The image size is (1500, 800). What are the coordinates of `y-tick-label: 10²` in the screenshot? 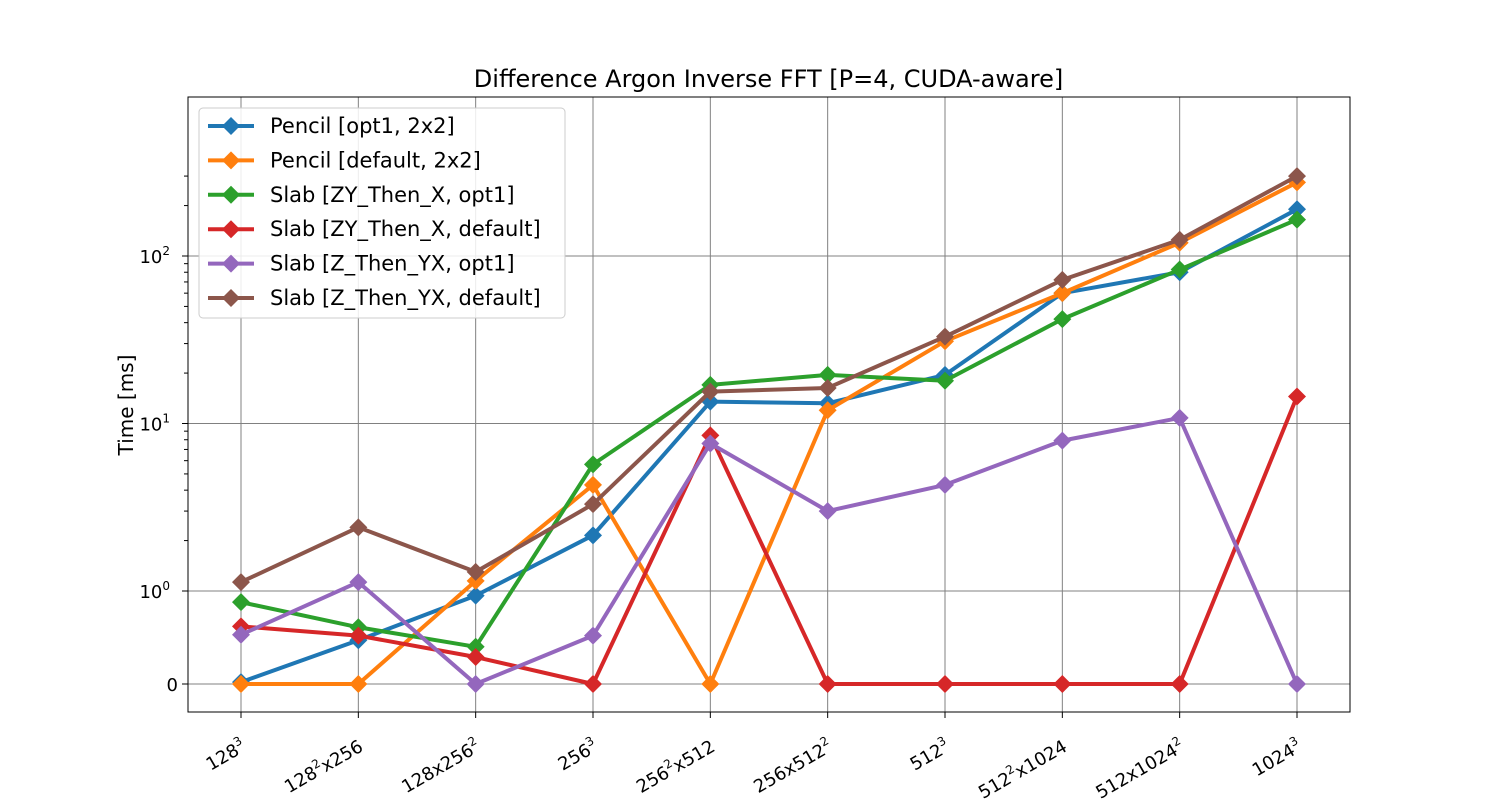 It's located at (154, 256).